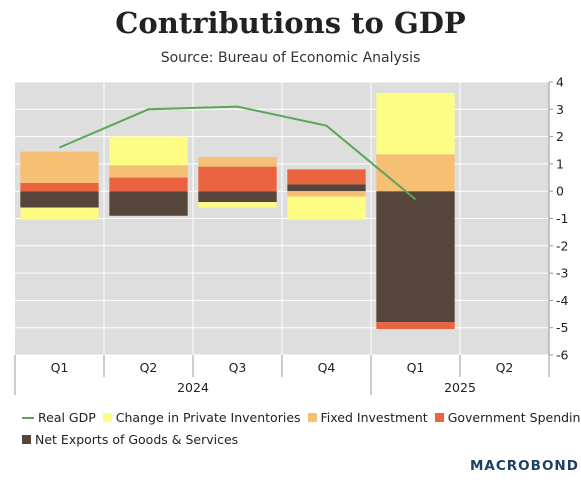  Describe the element at coordinates (137, 439) in the screenshot. I see `legend-label: Net Exports of Goods & Services` at that location.